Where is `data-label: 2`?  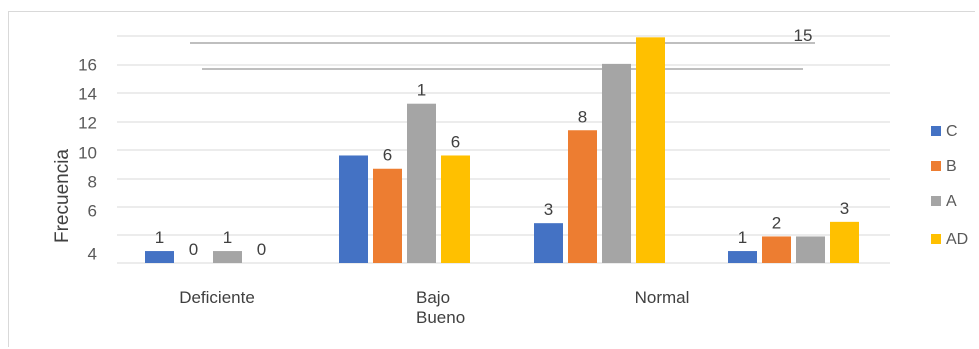
data-label: 2 is located at coordinates (776, 222).